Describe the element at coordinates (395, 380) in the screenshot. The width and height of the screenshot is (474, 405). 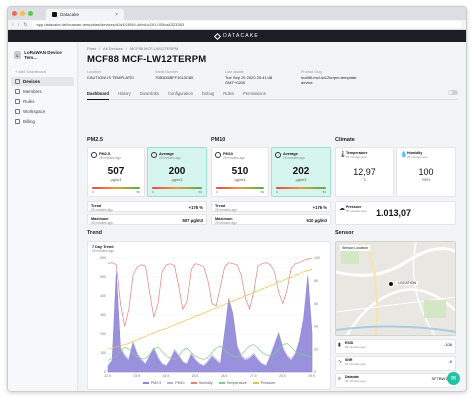
I see `datarate-row: ≡ Datarate 25 minutes ago SF7BW125` at that location.